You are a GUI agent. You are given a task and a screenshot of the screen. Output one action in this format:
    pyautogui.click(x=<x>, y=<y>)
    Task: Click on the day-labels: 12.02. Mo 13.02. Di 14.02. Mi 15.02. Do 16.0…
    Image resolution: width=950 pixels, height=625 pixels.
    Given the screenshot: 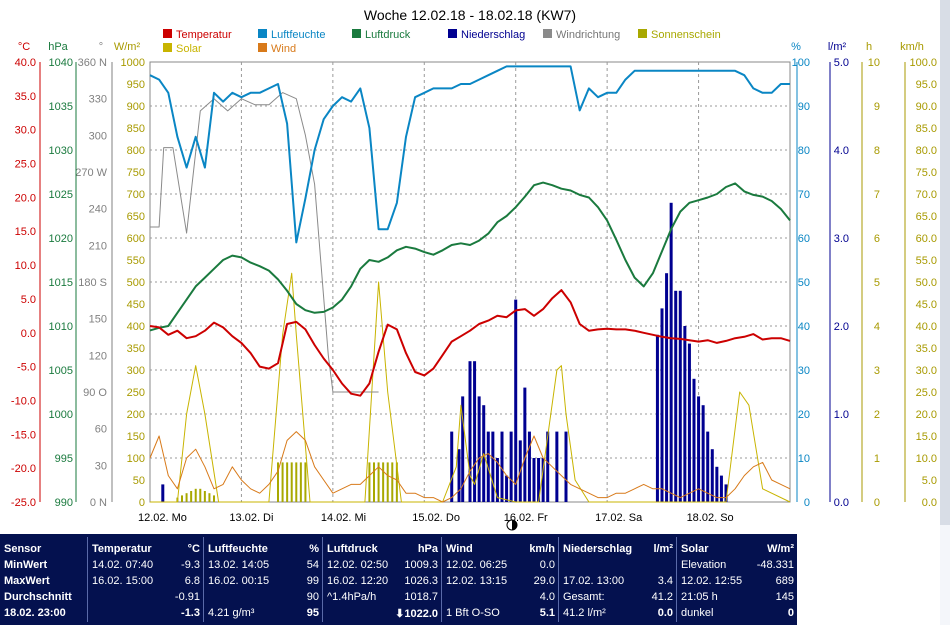 What is the action you would take?
    pyautogui.click(x=436, y=518)
    